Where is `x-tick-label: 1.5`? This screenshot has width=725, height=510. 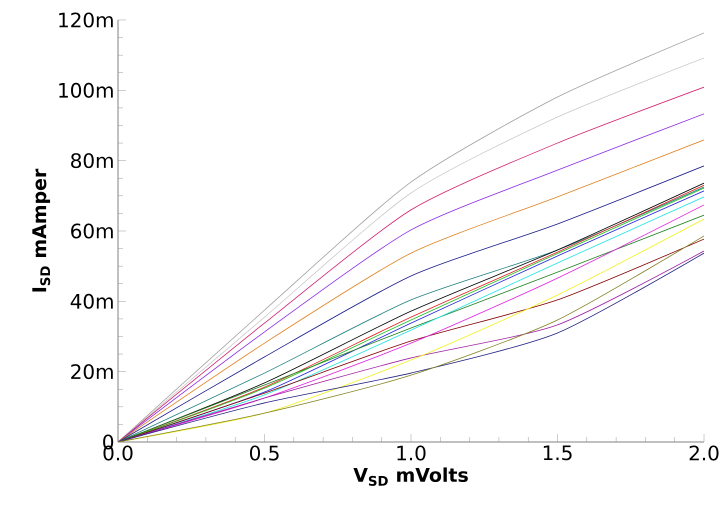
x-tick-label: 1.5 is located at coordinates (558, 453).